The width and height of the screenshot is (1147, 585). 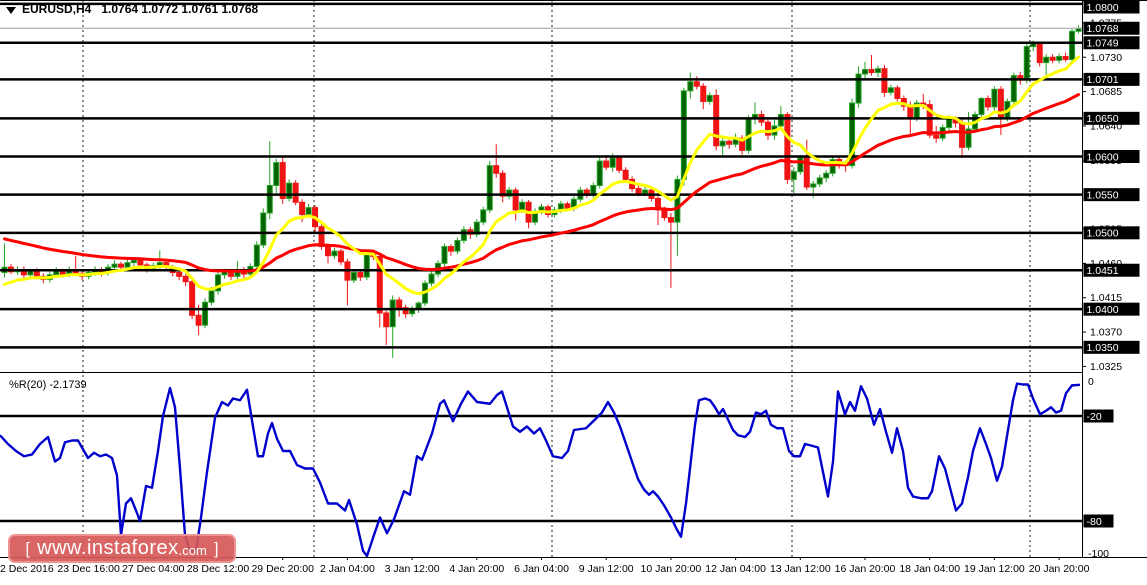 What do you see at coordinates (48, 385) in the screenshot?
I see `indicator-label: %R(20) -2.1739` at bounding box center [48, 385].